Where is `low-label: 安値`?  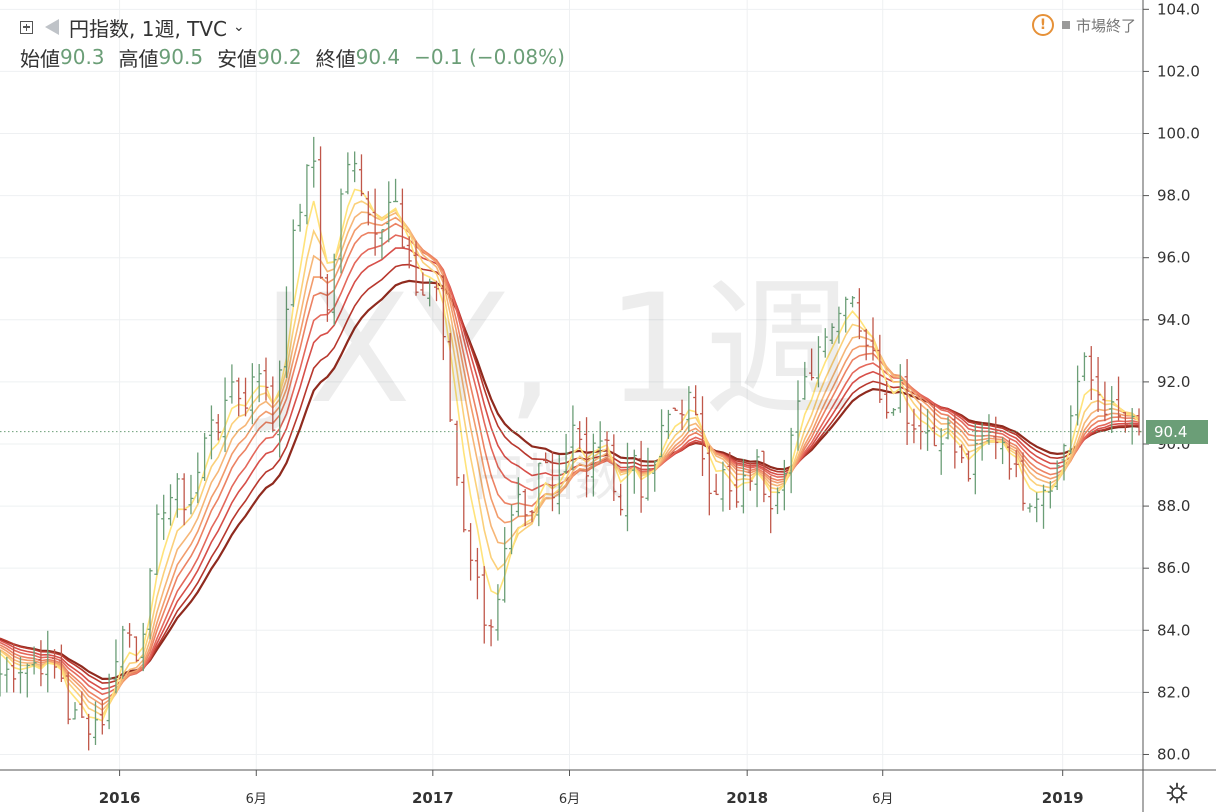
low-label: 安値 is located at coordinates (237, 58).